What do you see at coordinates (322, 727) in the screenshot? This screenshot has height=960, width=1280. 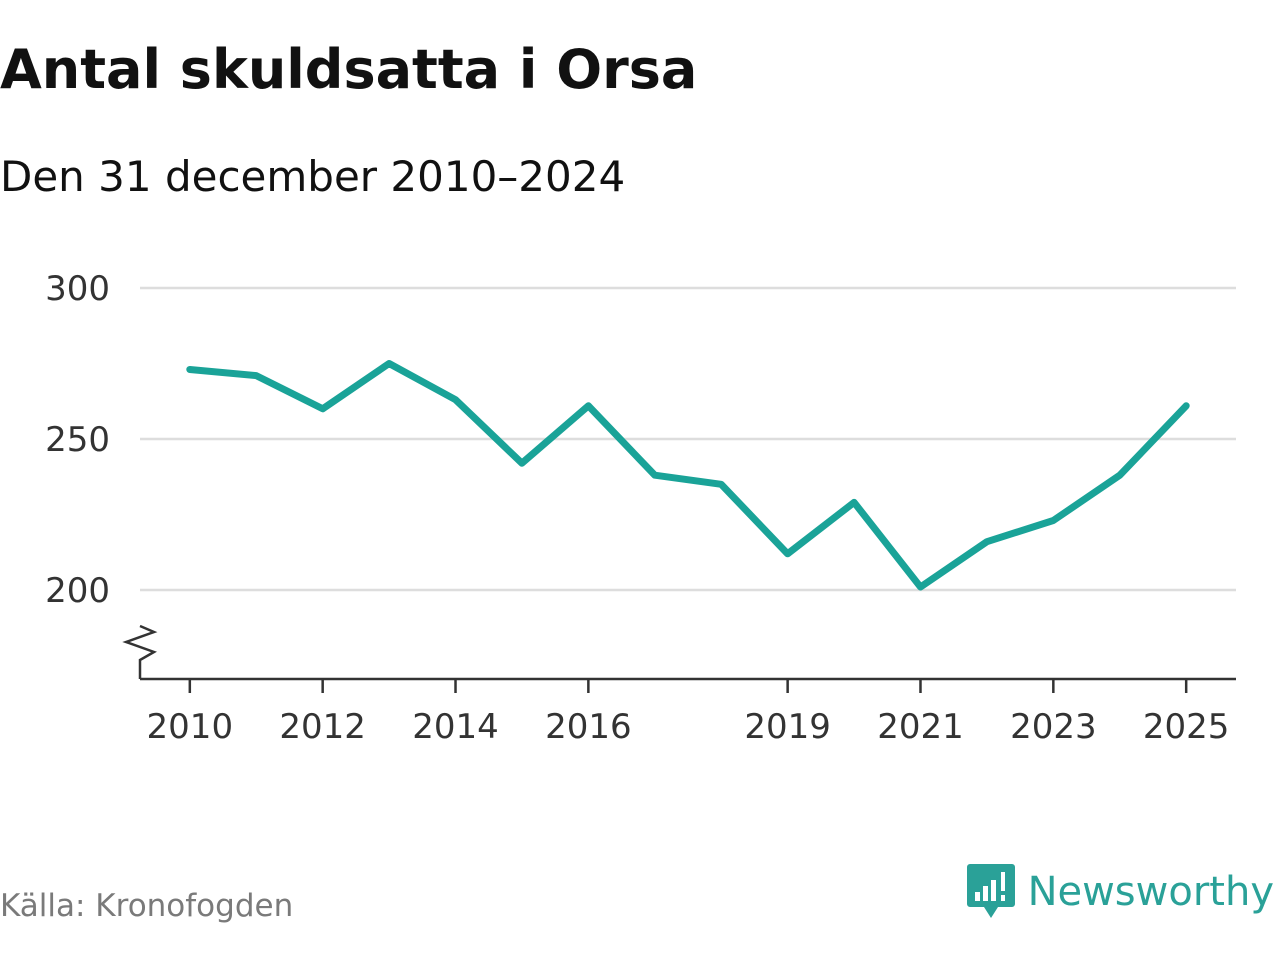 I see `x-tick-label-2012: 2012` at bounding box center [322, 727].